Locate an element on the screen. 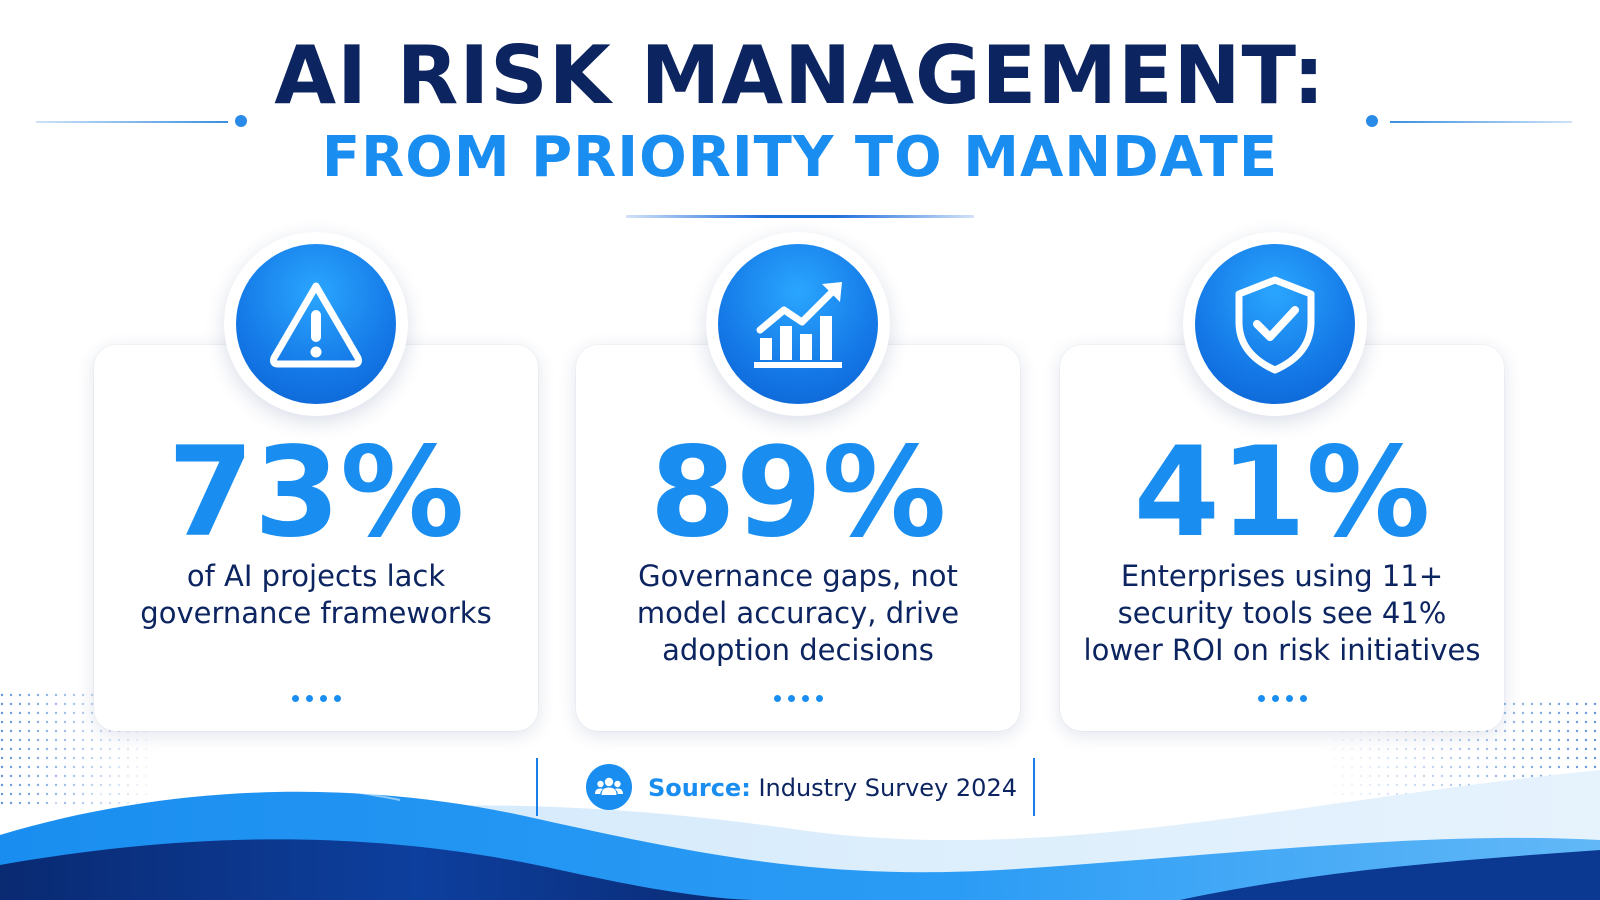 The width and height of the screenshot is (1600, 900). users-icon is located at coordinates (609, 786).